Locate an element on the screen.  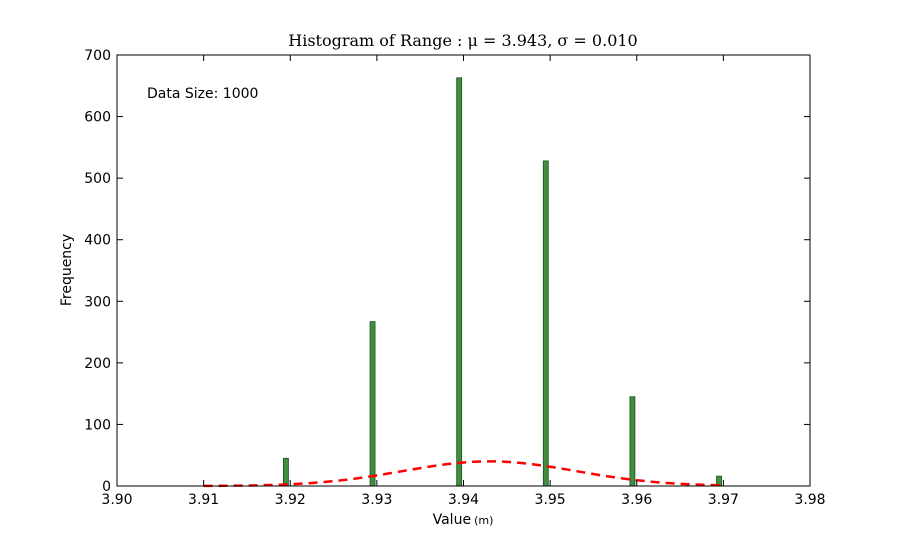
y-axis-label: Frequency is located at coordinates (67, 270).